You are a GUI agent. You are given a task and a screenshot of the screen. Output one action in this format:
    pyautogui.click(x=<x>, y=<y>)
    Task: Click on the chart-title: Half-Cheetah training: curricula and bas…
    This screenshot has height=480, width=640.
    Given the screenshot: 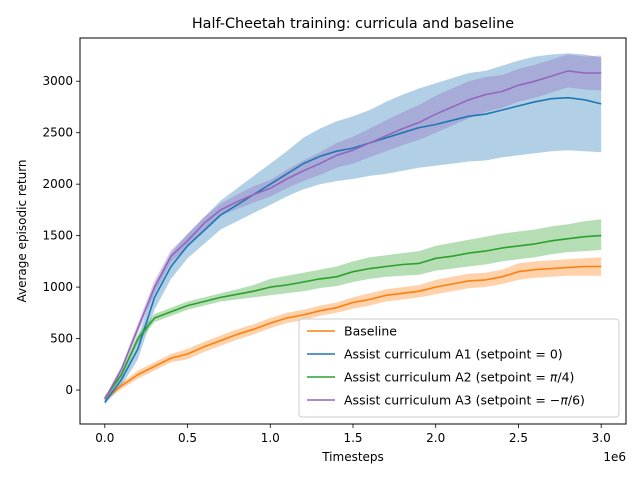 What is the action you would take?
    pyautogui.click(x=353, y=24)
    